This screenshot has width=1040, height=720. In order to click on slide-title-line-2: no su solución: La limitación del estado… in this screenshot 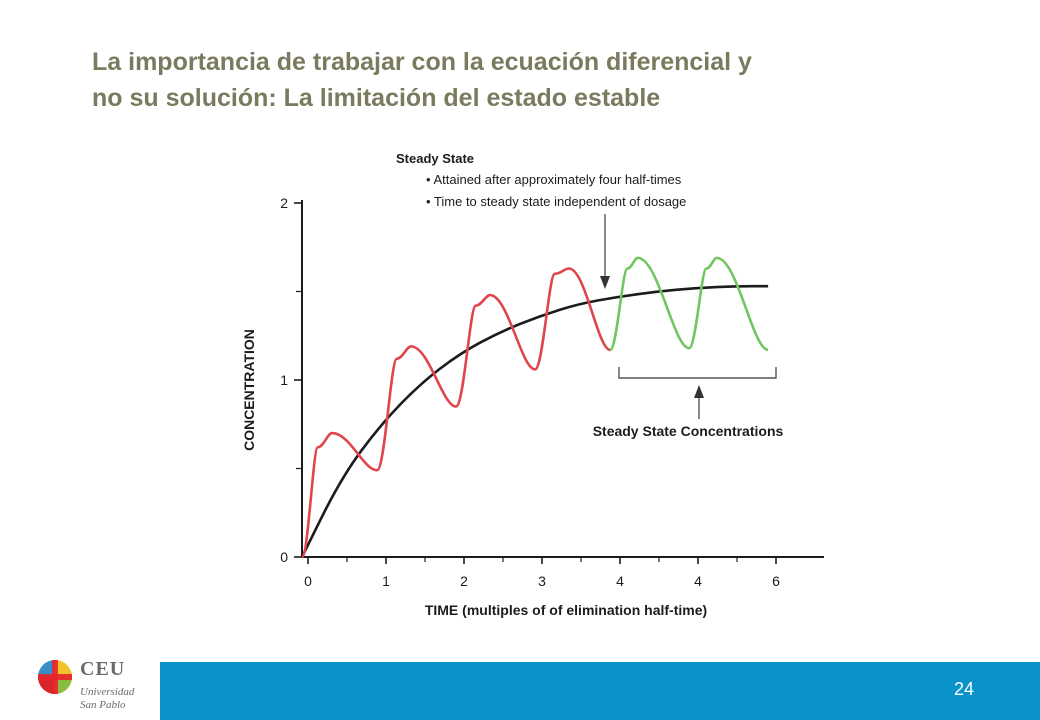, I will do `click(376, 98)`.